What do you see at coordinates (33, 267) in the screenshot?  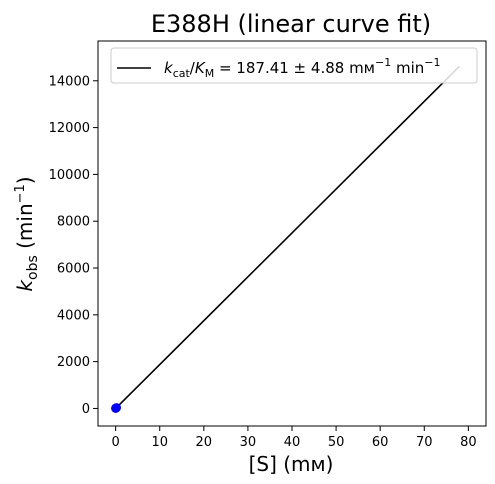 I see `y-label-sub: obs` at bounding box center [33, 267].